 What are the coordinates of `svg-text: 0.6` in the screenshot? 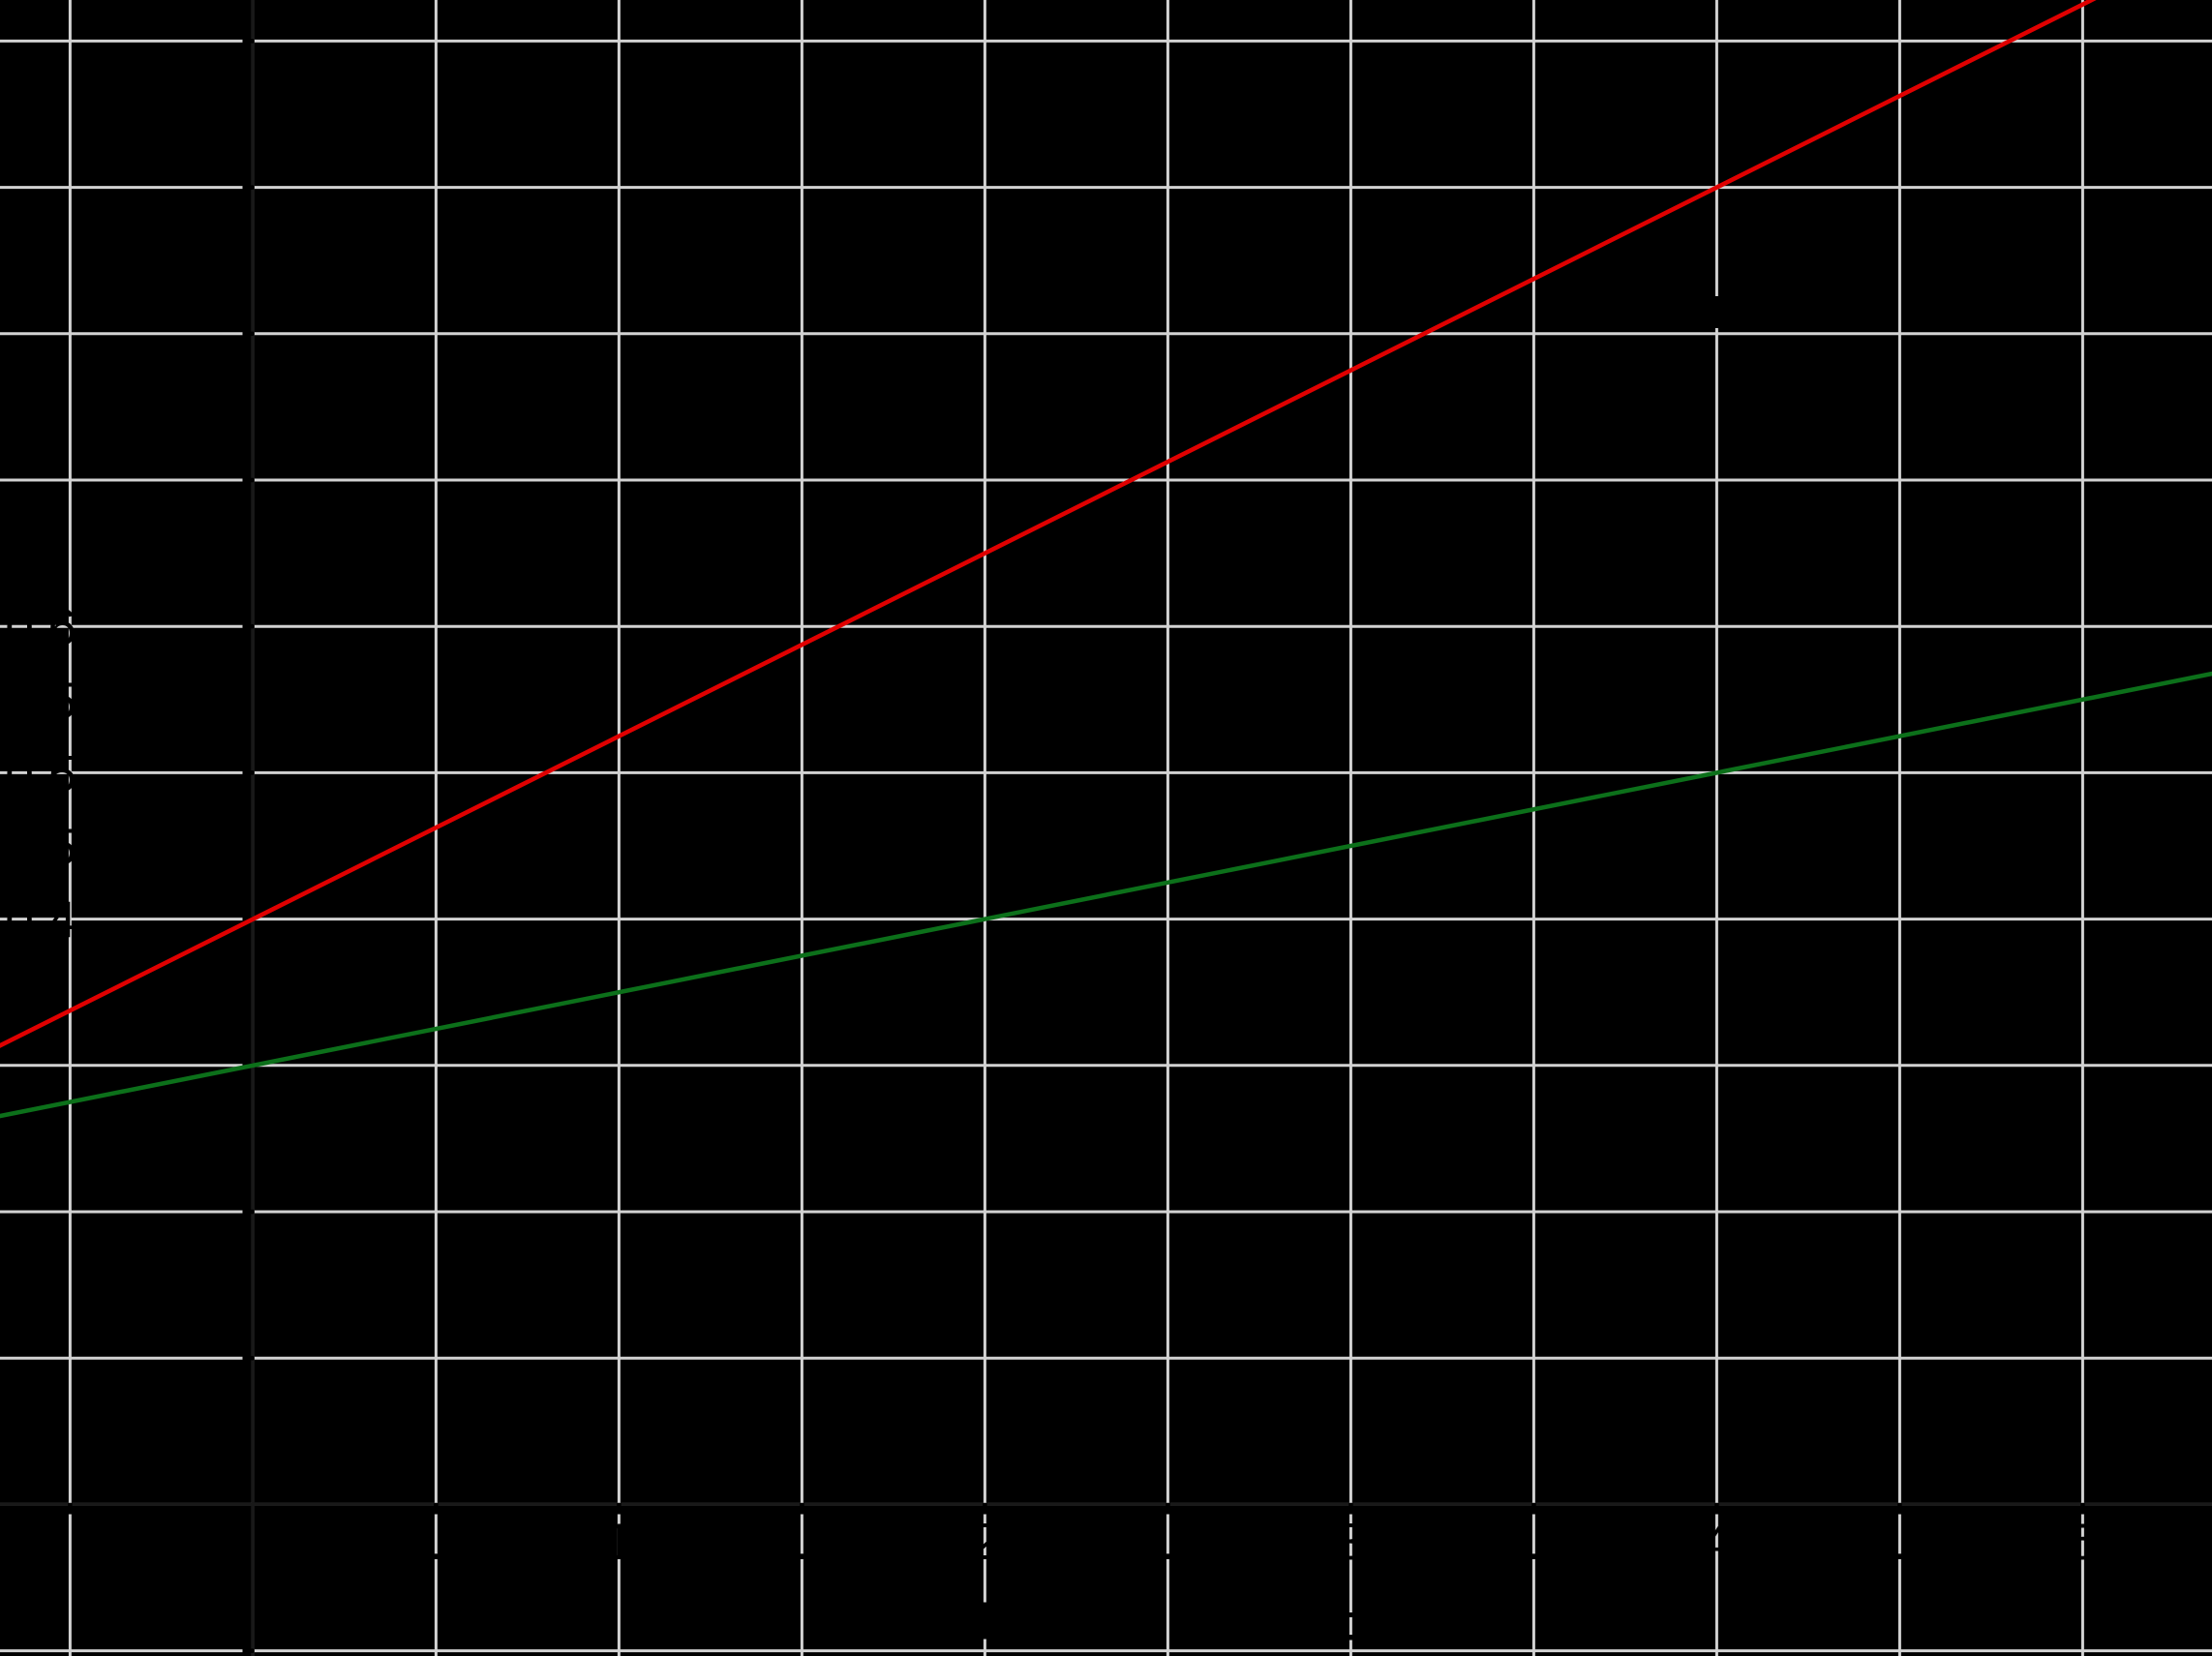 It's located at (40, 627).